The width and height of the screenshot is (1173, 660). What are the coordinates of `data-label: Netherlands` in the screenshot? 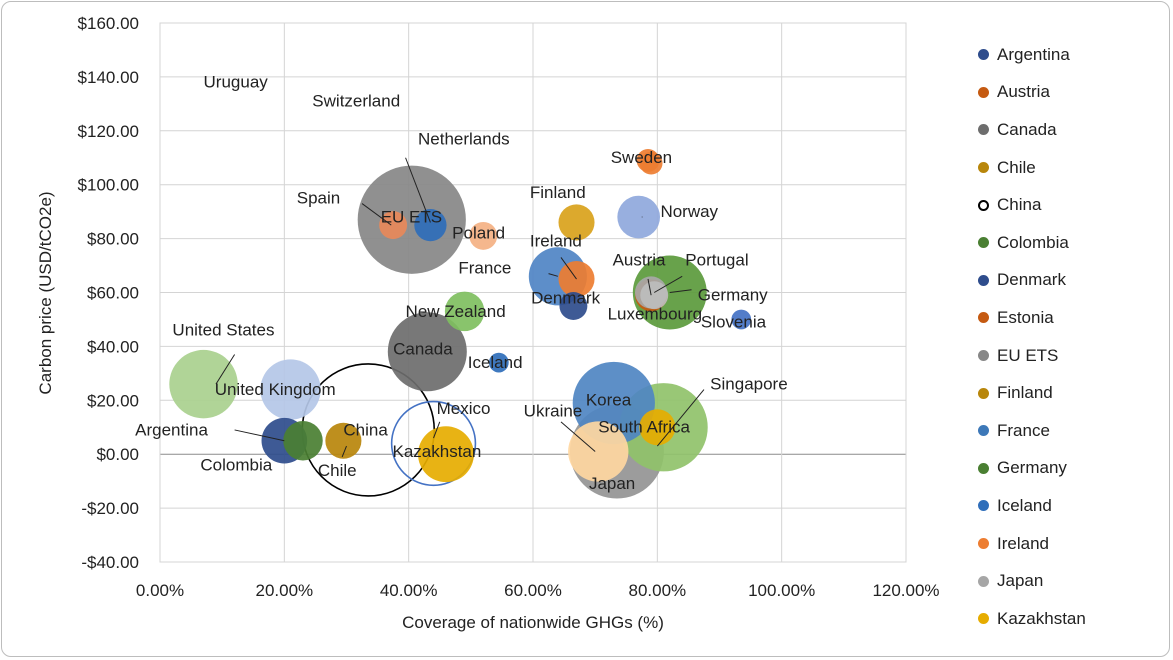 It's located at (464, 138).